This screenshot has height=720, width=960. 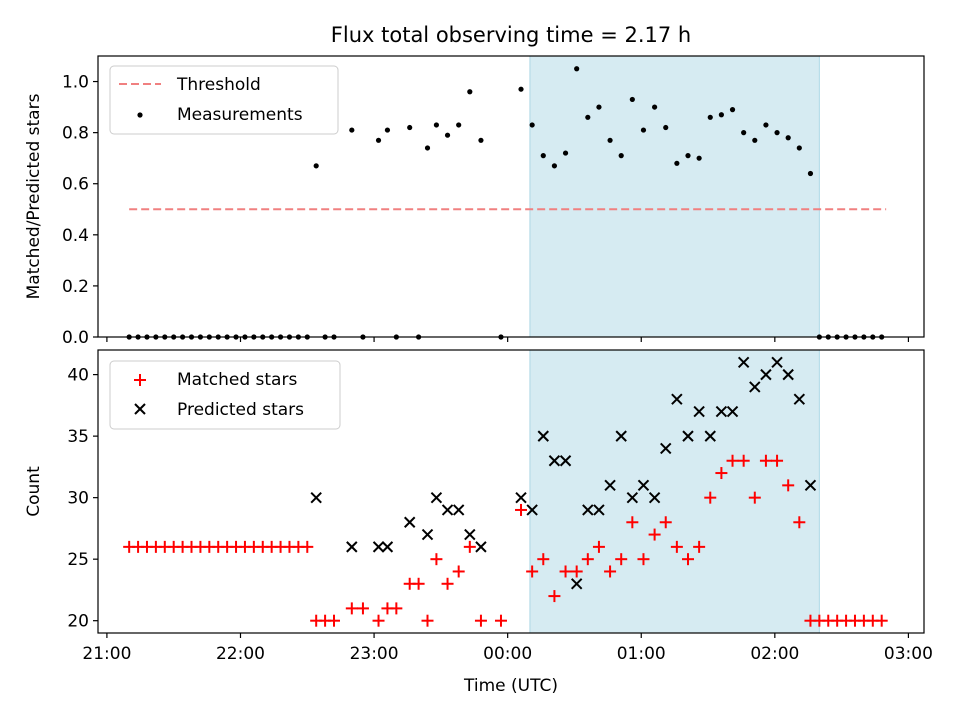 What do you see at coordinates (240, 410) in the screenshot?
I see `legend-predicted-label: Predicted stars` at bounding box center [240, 410].